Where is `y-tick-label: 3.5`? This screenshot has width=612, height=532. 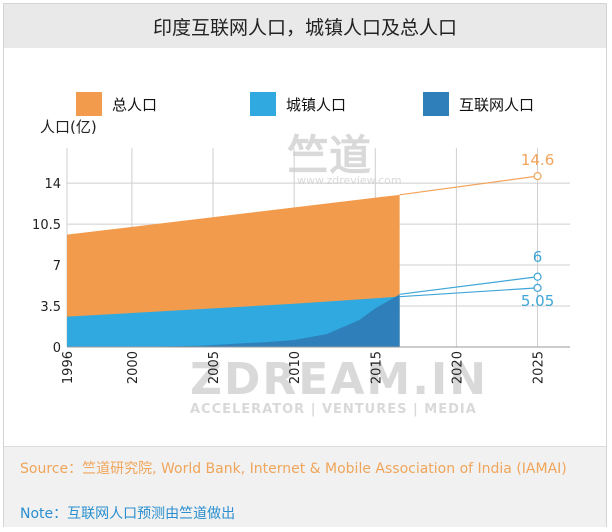 y-tick-label: 3.5 is located at coordinates (50, 307).